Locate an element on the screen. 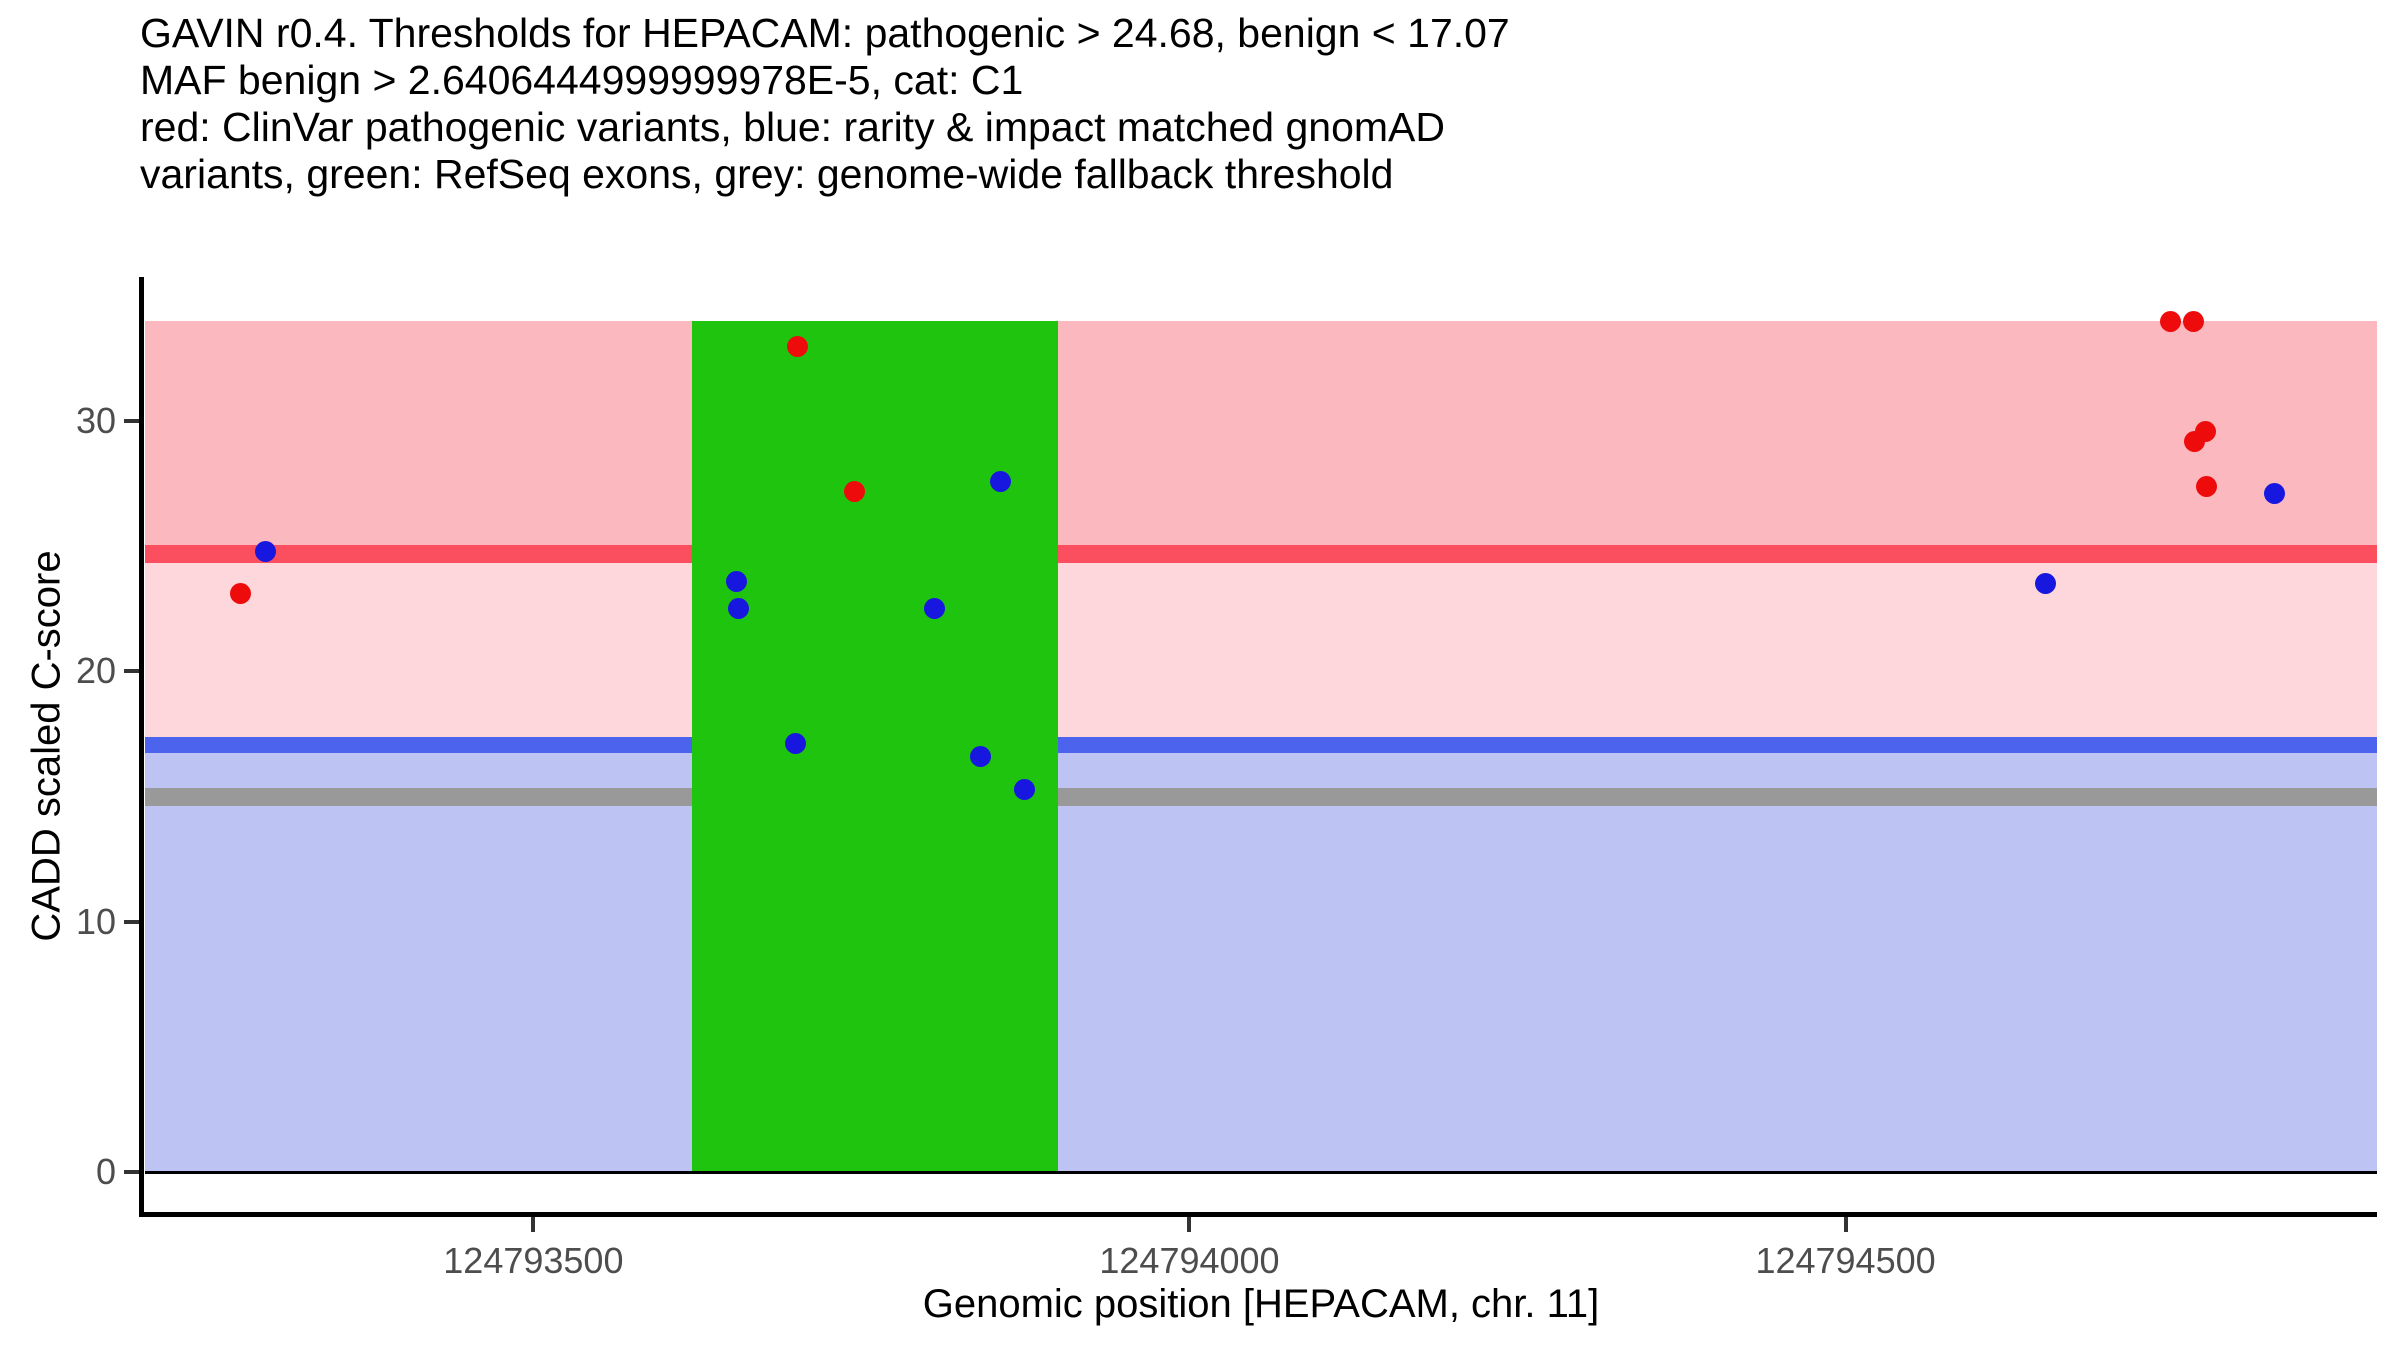 The width and height of the screenshot is (2400, 1350). x-axis-title: Genomic position [HEPACAM, chr. 11] is located at coordinates (1261, 1304).